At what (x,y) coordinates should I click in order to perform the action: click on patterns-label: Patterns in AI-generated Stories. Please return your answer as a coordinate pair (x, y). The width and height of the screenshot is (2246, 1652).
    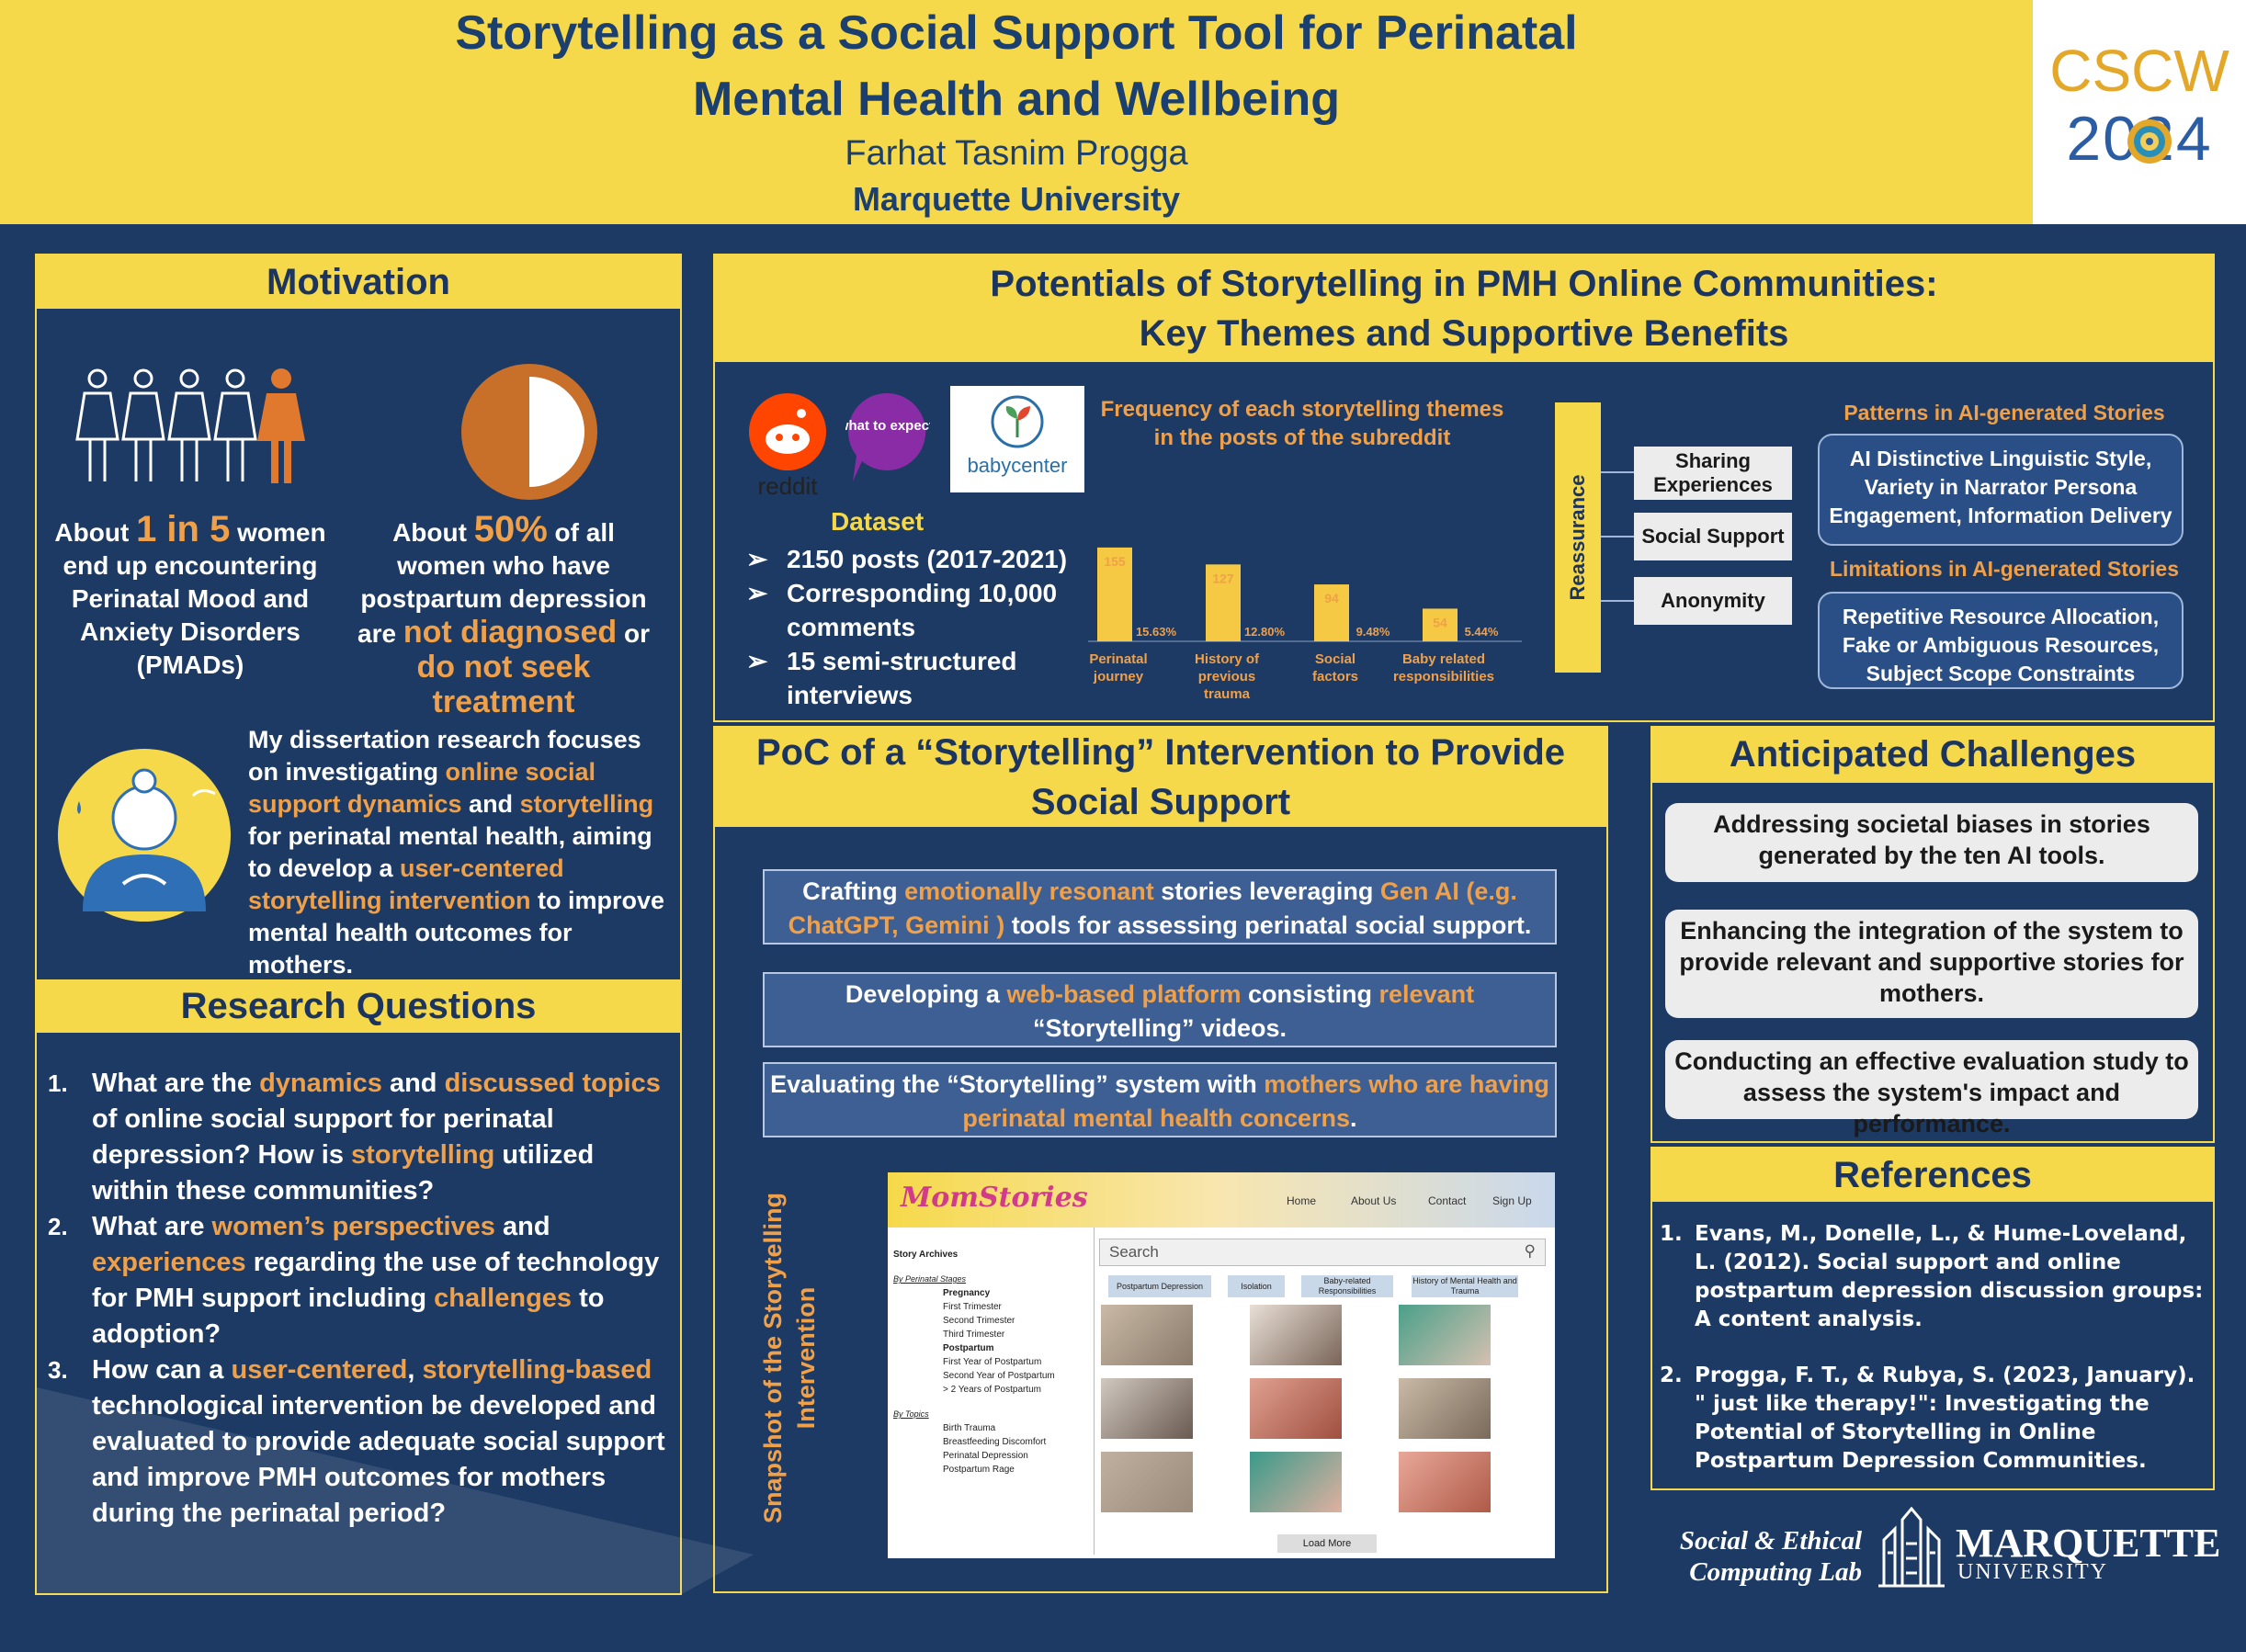
    Looking at the image, I should click on (2004, 412).